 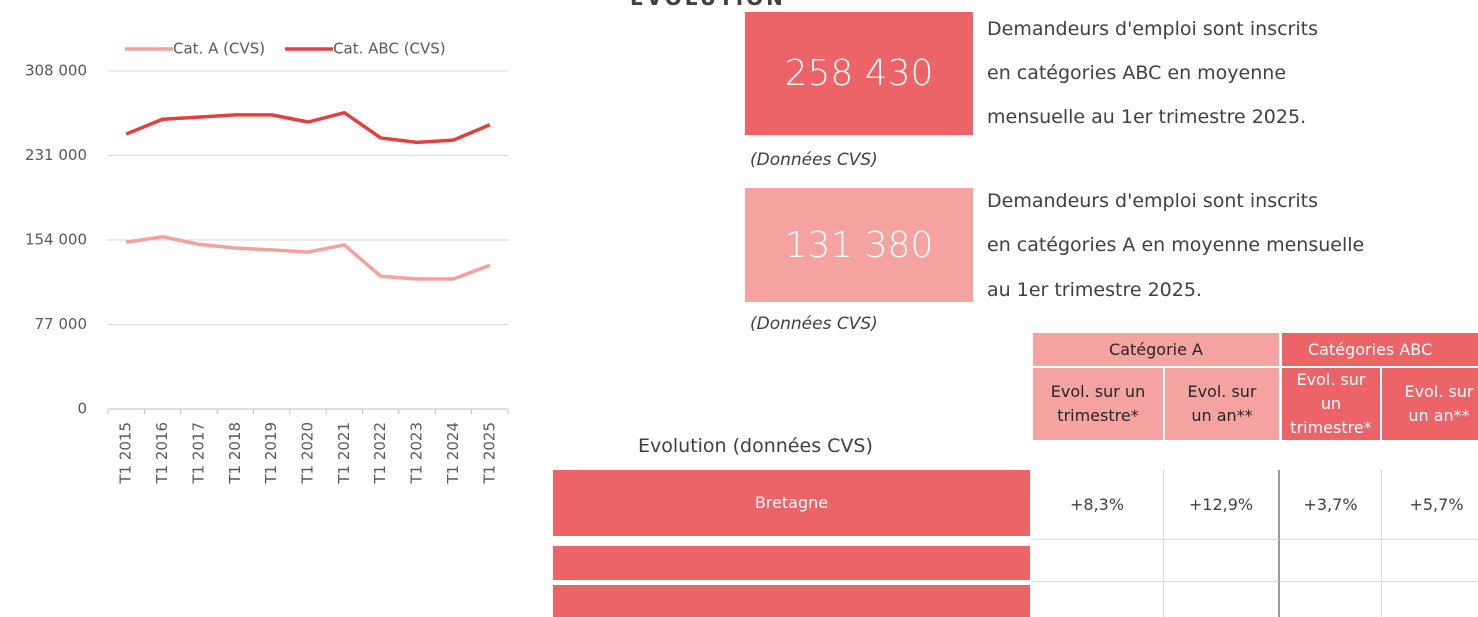 I want to click on kpi-text: au 1er trimestre 2025., so click(x=1094, y=290).